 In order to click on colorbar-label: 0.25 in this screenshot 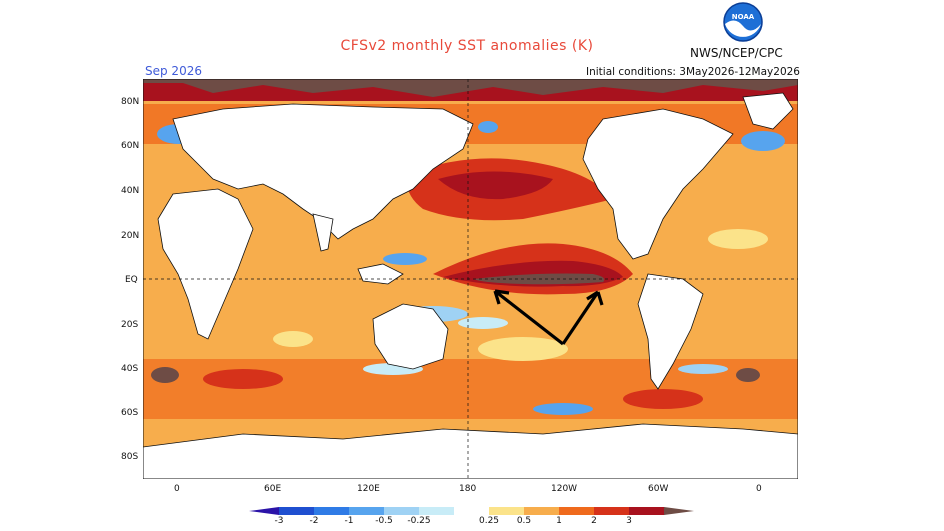, I will do `click(489, 521)`.